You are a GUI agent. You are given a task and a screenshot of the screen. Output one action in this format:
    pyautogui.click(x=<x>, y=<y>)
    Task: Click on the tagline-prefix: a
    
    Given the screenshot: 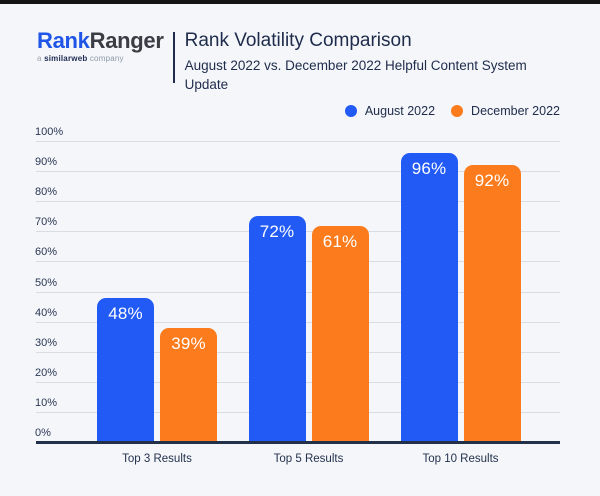 What is the action you would take?
    pyautogui.click(x=41, y=58)
    